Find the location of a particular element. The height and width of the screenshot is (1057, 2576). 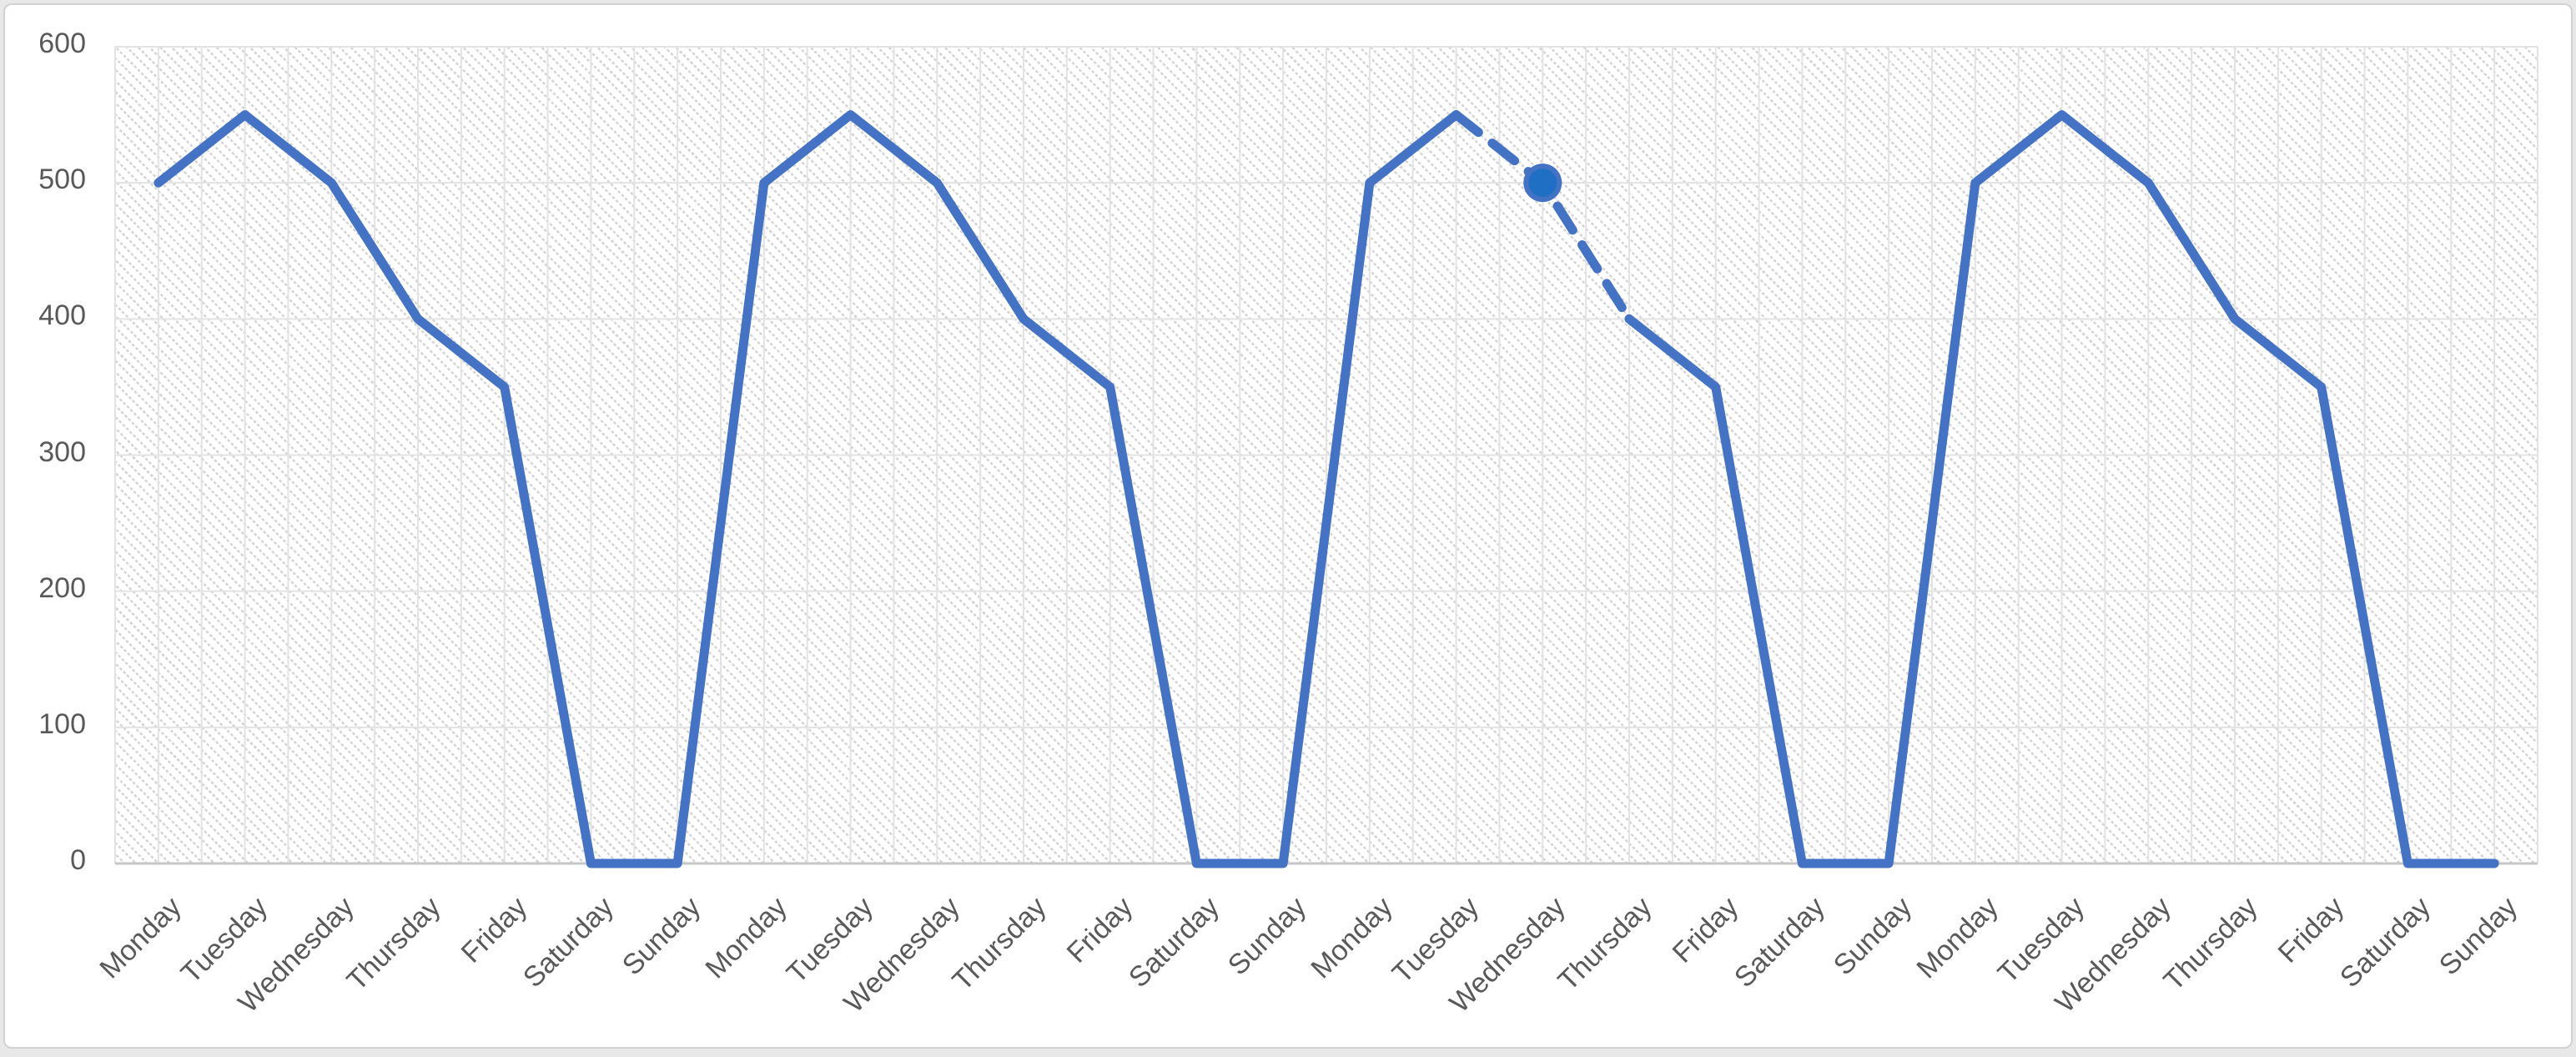

y-tick-label: 300 is located at coordinates (62, 451).